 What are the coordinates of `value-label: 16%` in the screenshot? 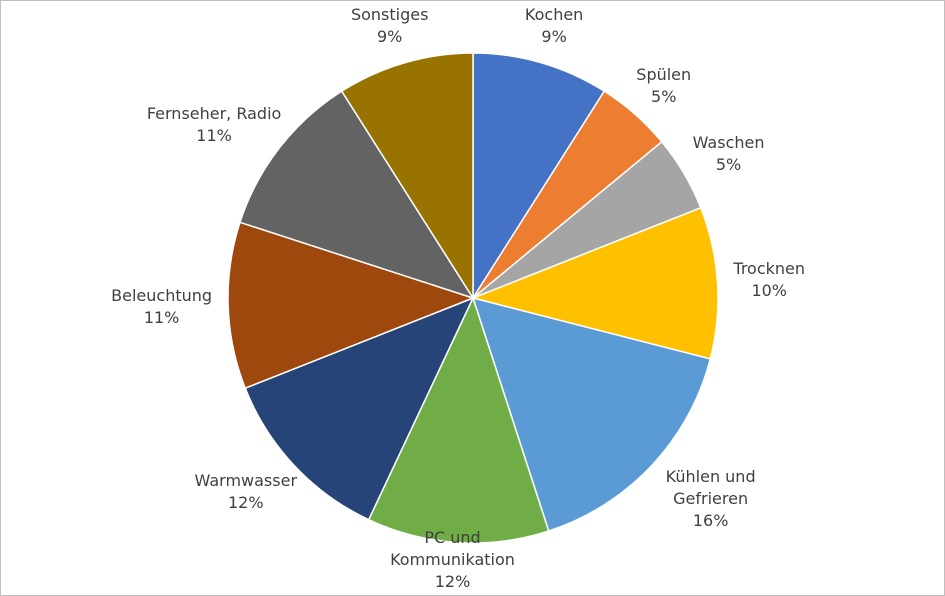 It's located at (710, 521).